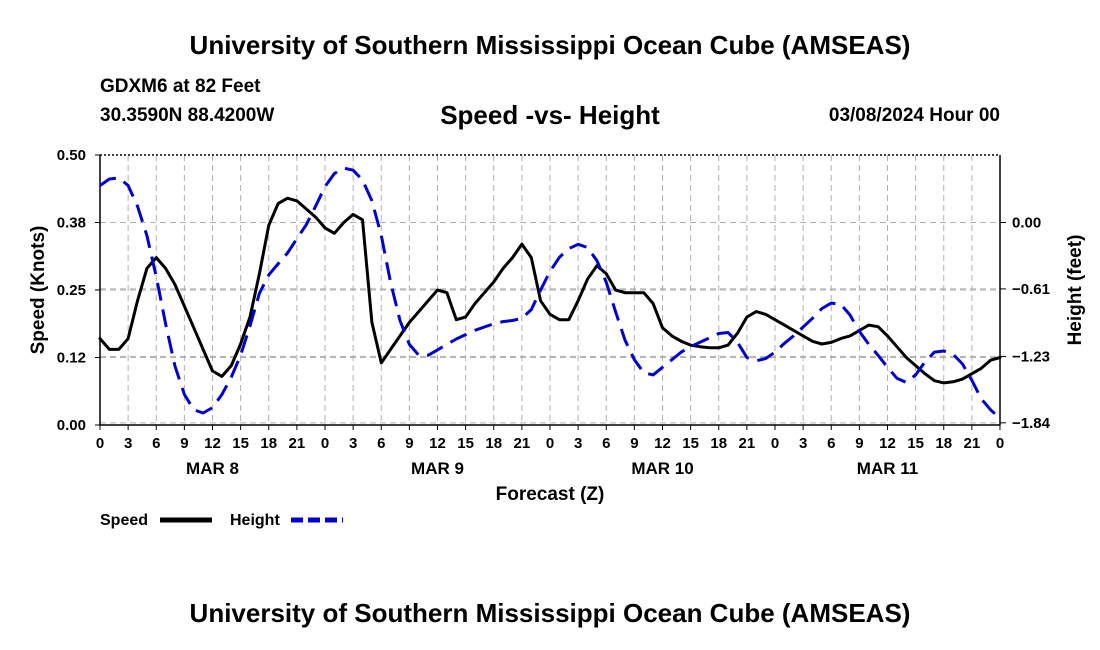 The height and width of the screenshot is (650, 1100). I want to click on y-left-tick-label: 0.38, so click(71, 223).